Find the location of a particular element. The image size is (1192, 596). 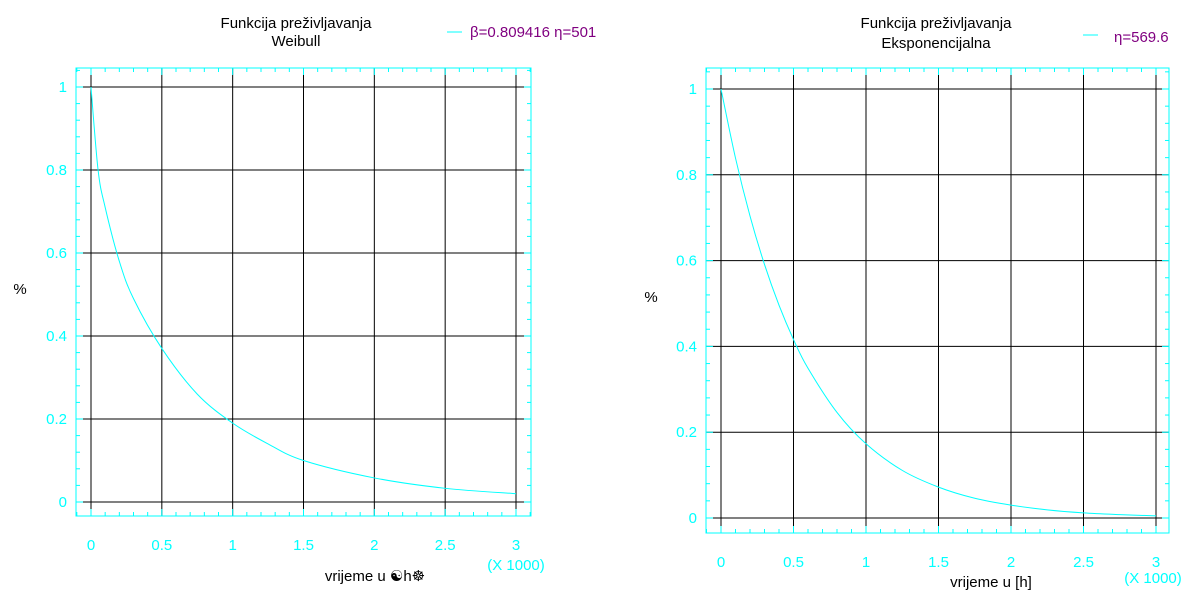

weibull-y-tick-label: 0.4 is located at coordinates (56, 336).